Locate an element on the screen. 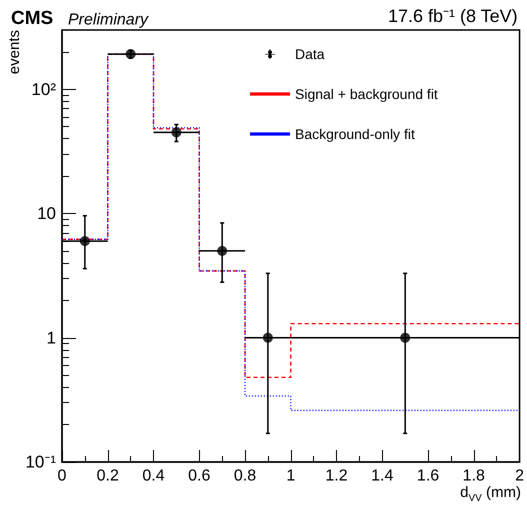 The height and width of the screenshot is (513, 527). x-axis-title: d$_{VV}$ (mm) is located at coordinates (490, 494).